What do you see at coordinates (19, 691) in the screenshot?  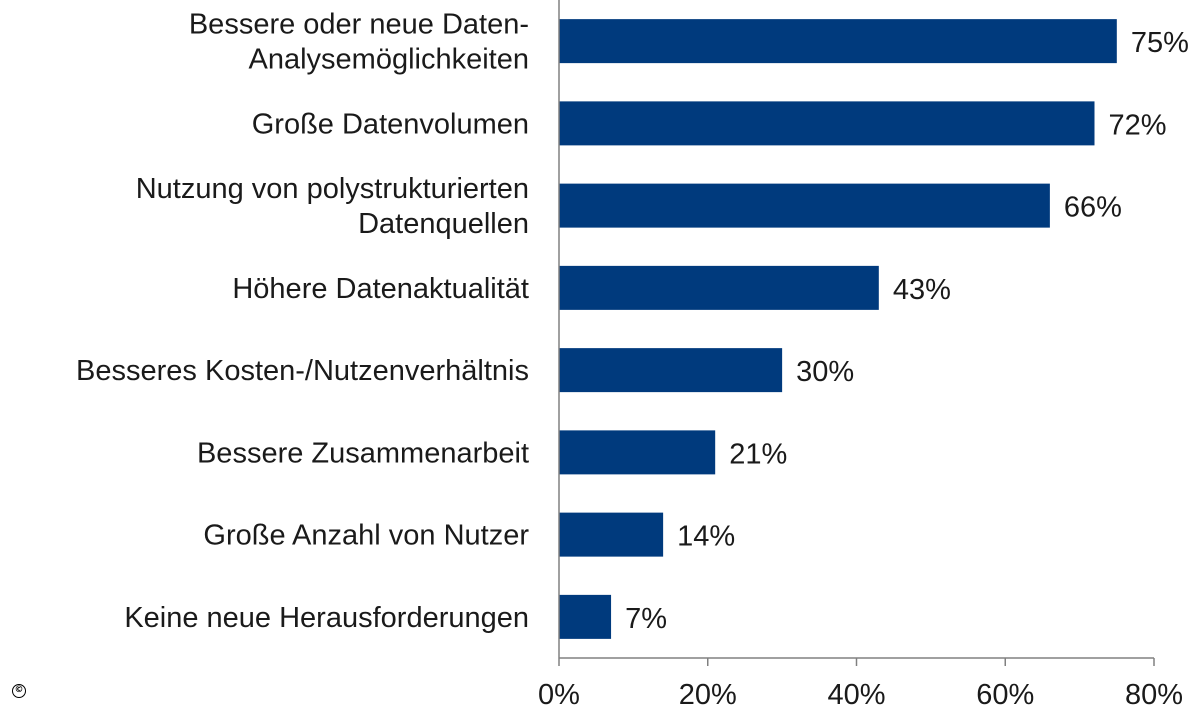 I see `copyright-icon: ©` at bounding box center [19, 691].